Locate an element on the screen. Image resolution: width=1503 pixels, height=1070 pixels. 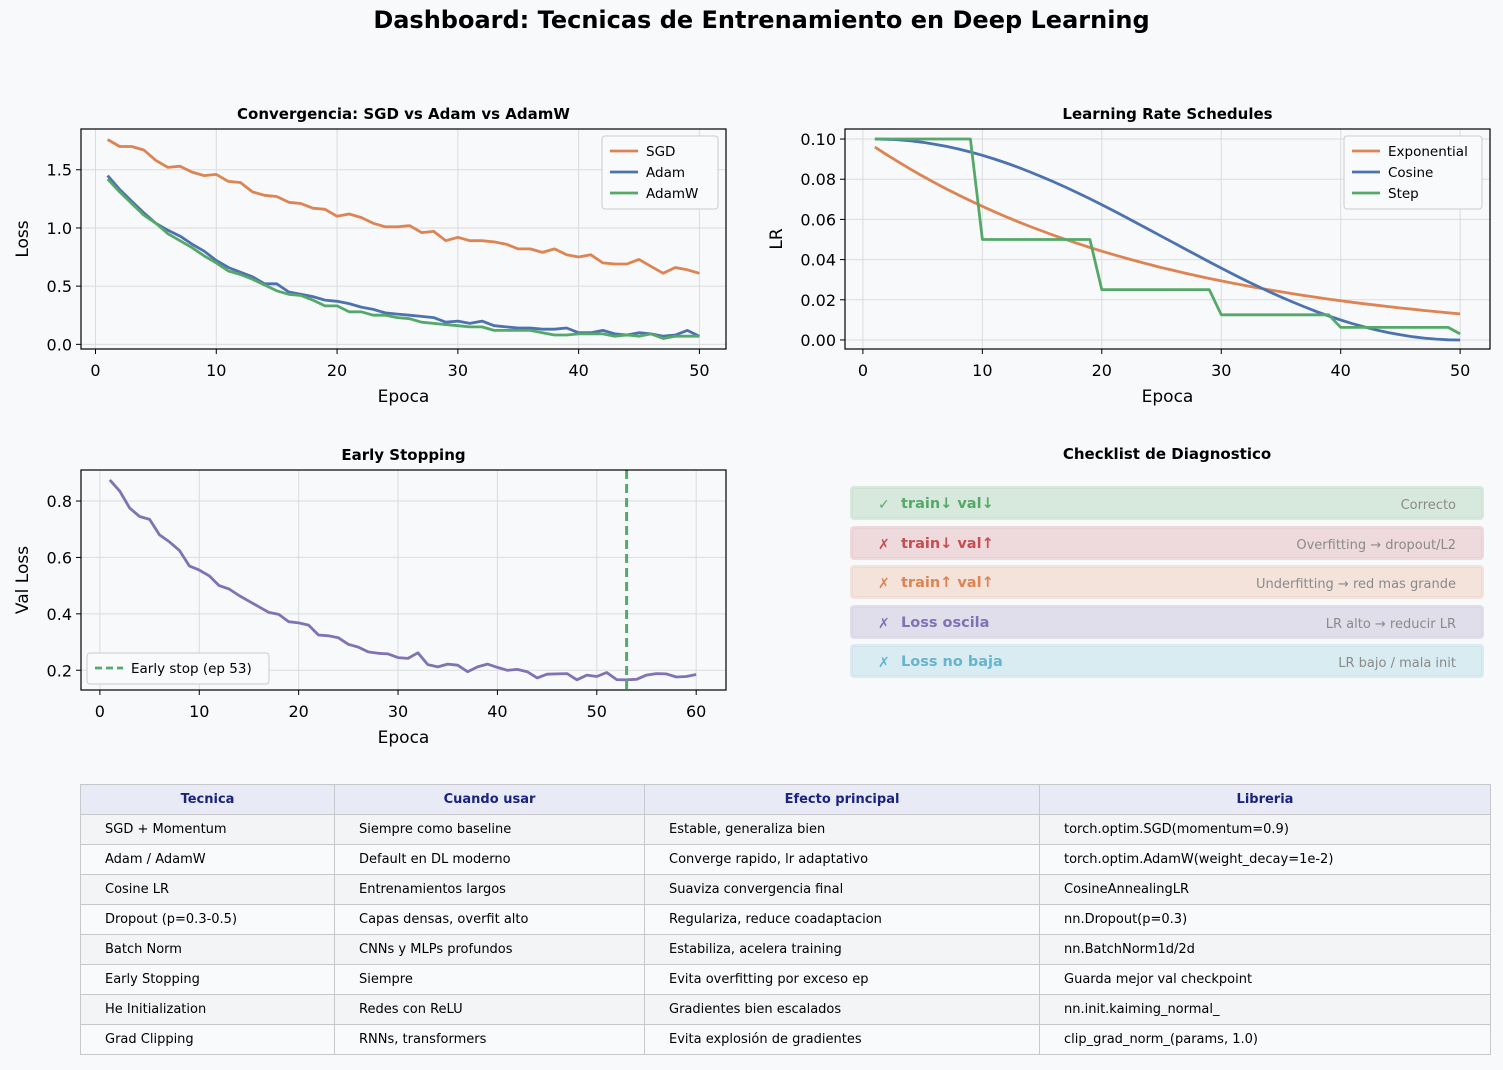
legend-label: Step is located at coordinates (1403, 194).